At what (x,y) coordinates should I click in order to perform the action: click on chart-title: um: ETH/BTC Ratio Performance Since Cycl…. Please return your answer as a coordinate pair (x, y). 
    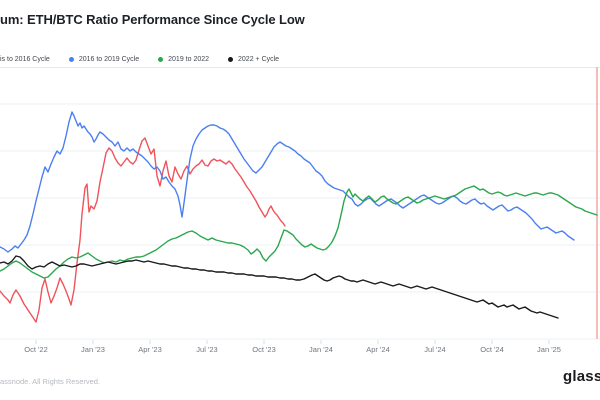
    Looking at the image, I should click on (152, 19).